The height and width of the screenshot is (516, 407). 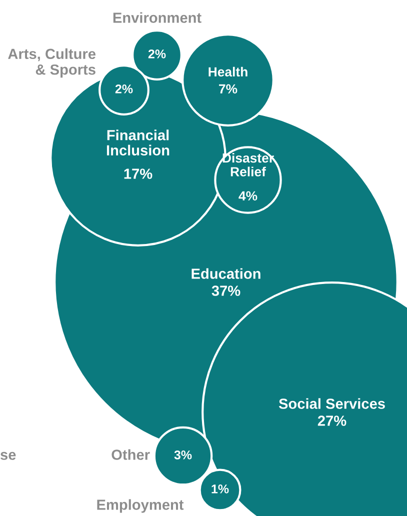 What do you see at coordinates (248, 196) in the screenshot?
I see `data-label: 4%` at bounding box center [248, 196].